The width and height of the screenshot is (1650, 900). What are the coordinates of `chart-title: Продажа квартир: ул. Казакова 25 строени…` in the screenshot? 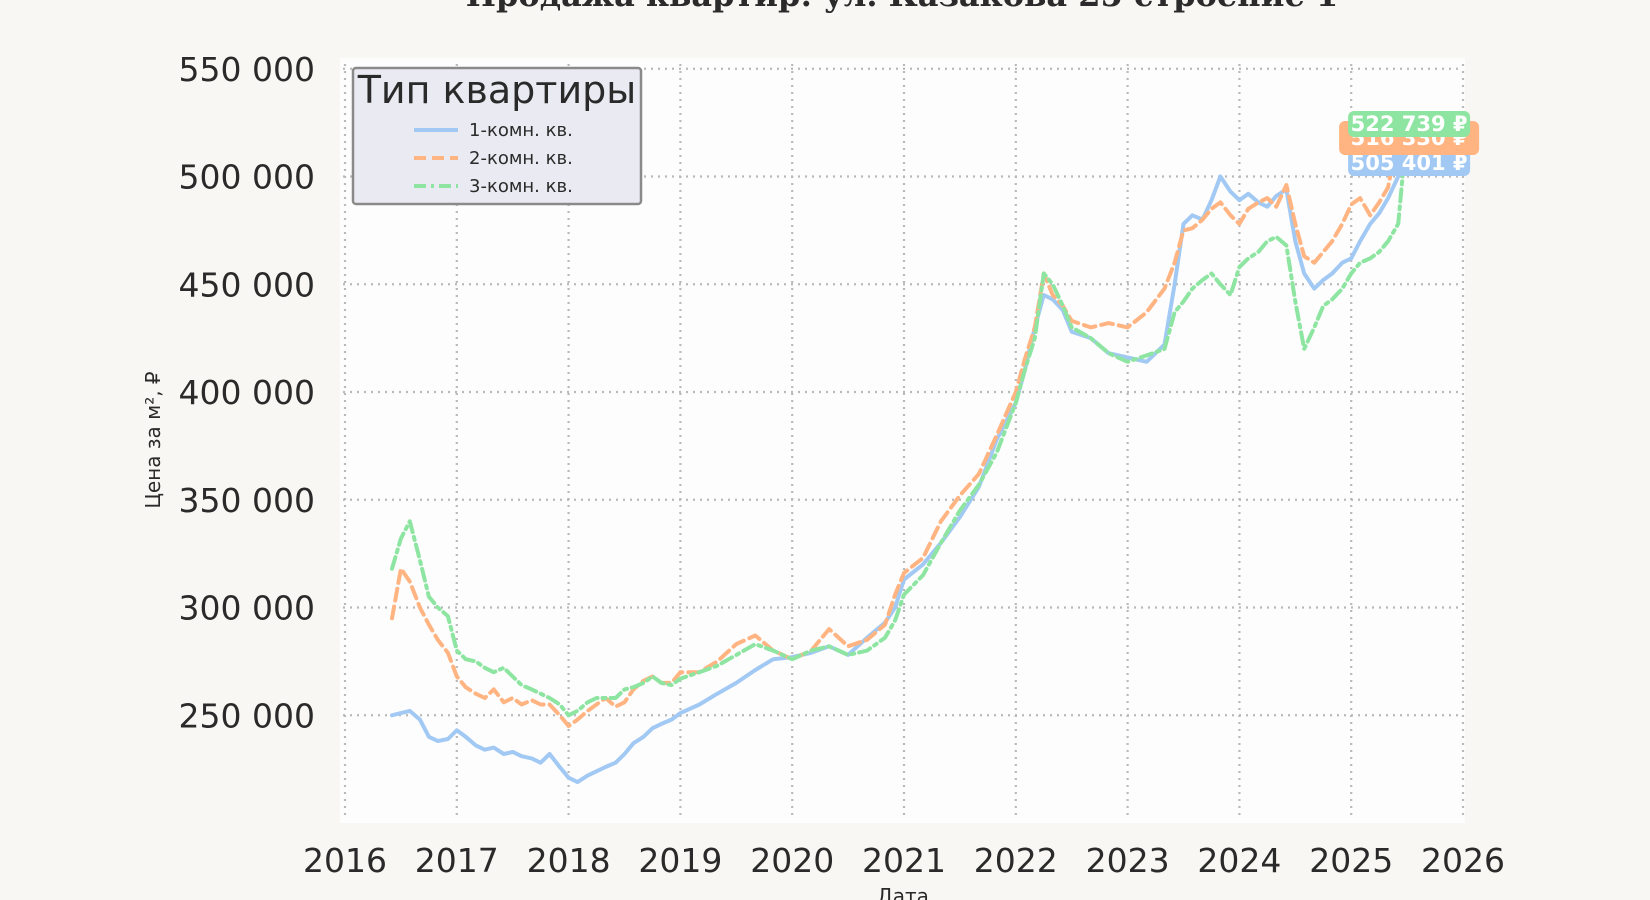 It's located at (902, 7).